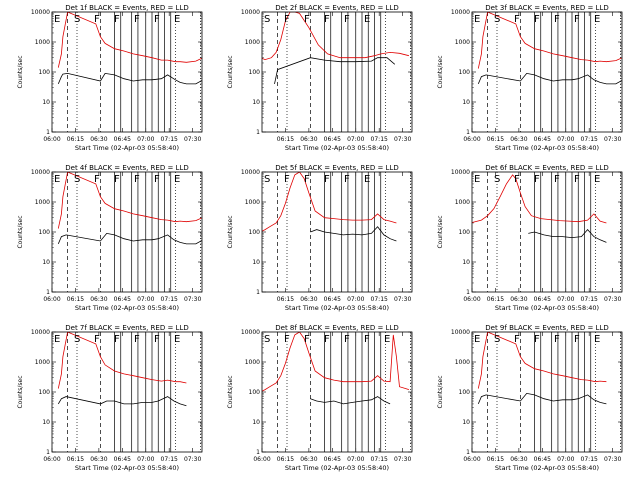 The height and width of the screenshot is (480, 640). I want to click on chart-title: Det 8f BLACK = Events, RED = LLD, so click(336, 328).